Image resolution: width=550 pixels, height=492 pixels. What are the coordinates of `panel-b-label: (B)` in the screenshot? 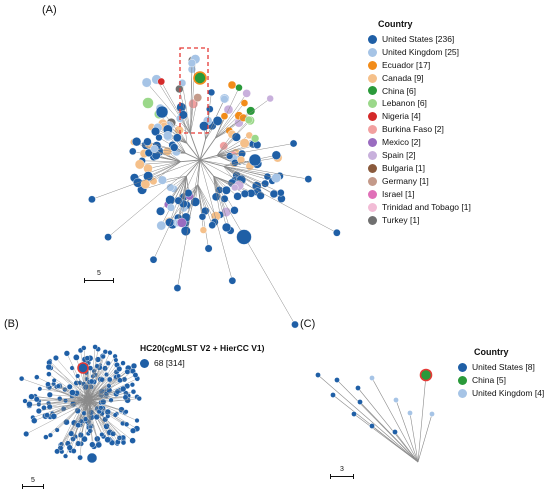 It's located at (11, 324).